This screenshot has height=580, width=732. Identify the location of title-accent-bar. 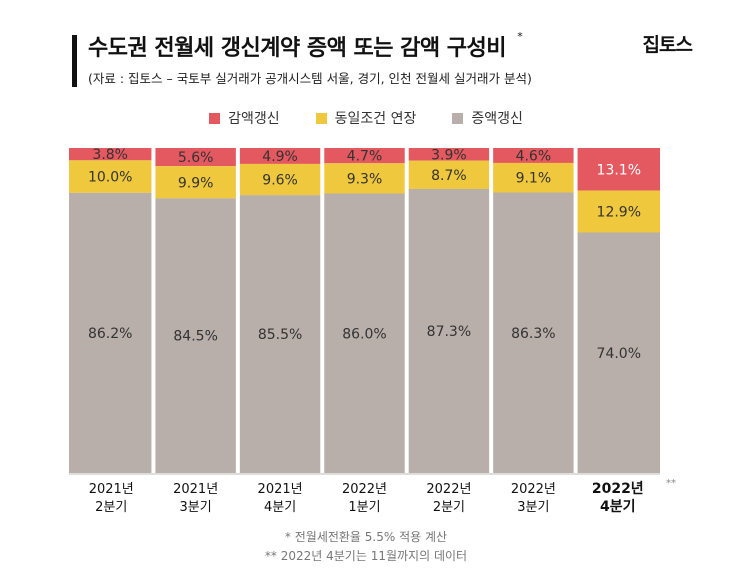
(74, 61).